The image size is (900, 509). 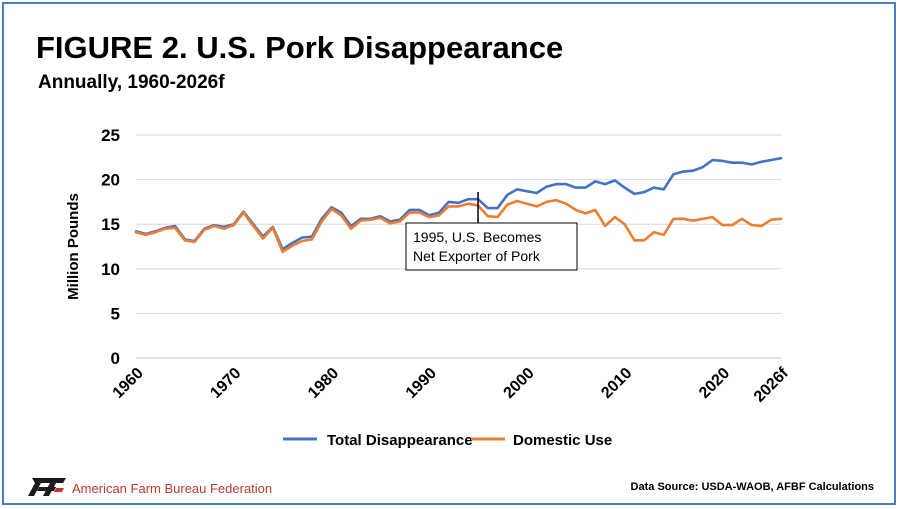 What do you see at coordinates (128, 383) in the screenshot?
I see `x-tick-label: 1960` at bounding box center [128, 383].